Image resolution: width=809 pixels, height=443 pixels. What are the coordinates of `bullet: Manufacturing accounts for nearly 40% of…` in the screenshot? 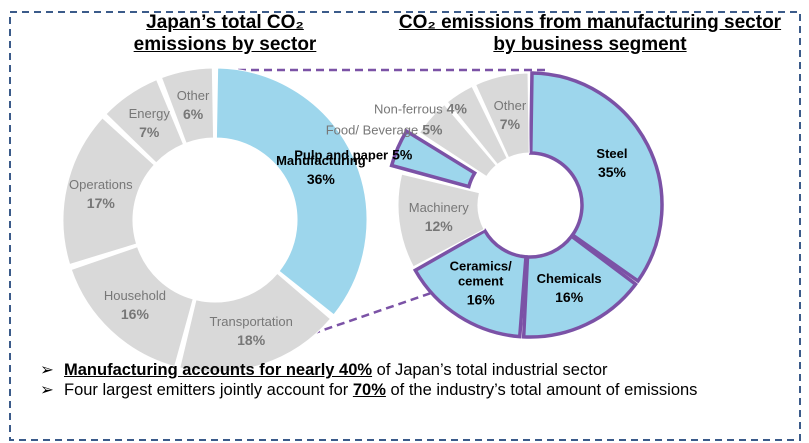 It's located at (415, 370).